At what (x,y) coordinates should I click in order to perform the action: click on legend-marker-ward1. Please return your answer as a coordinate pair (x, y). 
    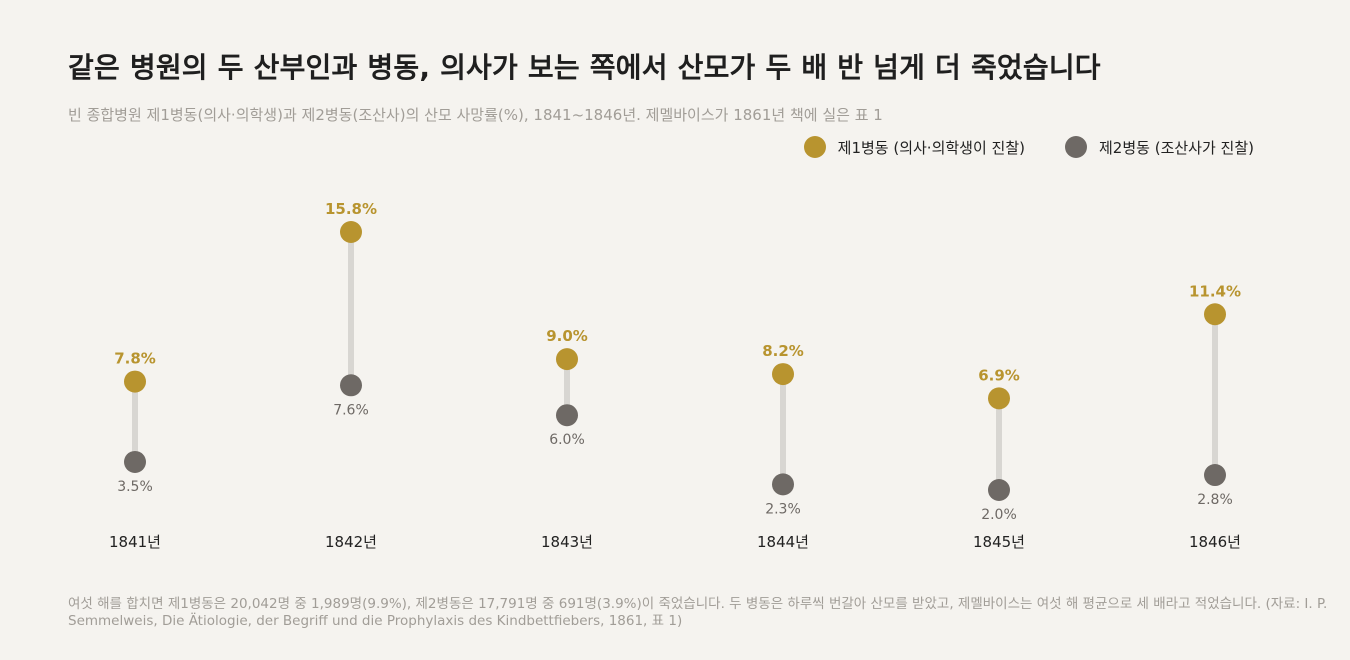
    Looking at the image, I should click on (814, 147).